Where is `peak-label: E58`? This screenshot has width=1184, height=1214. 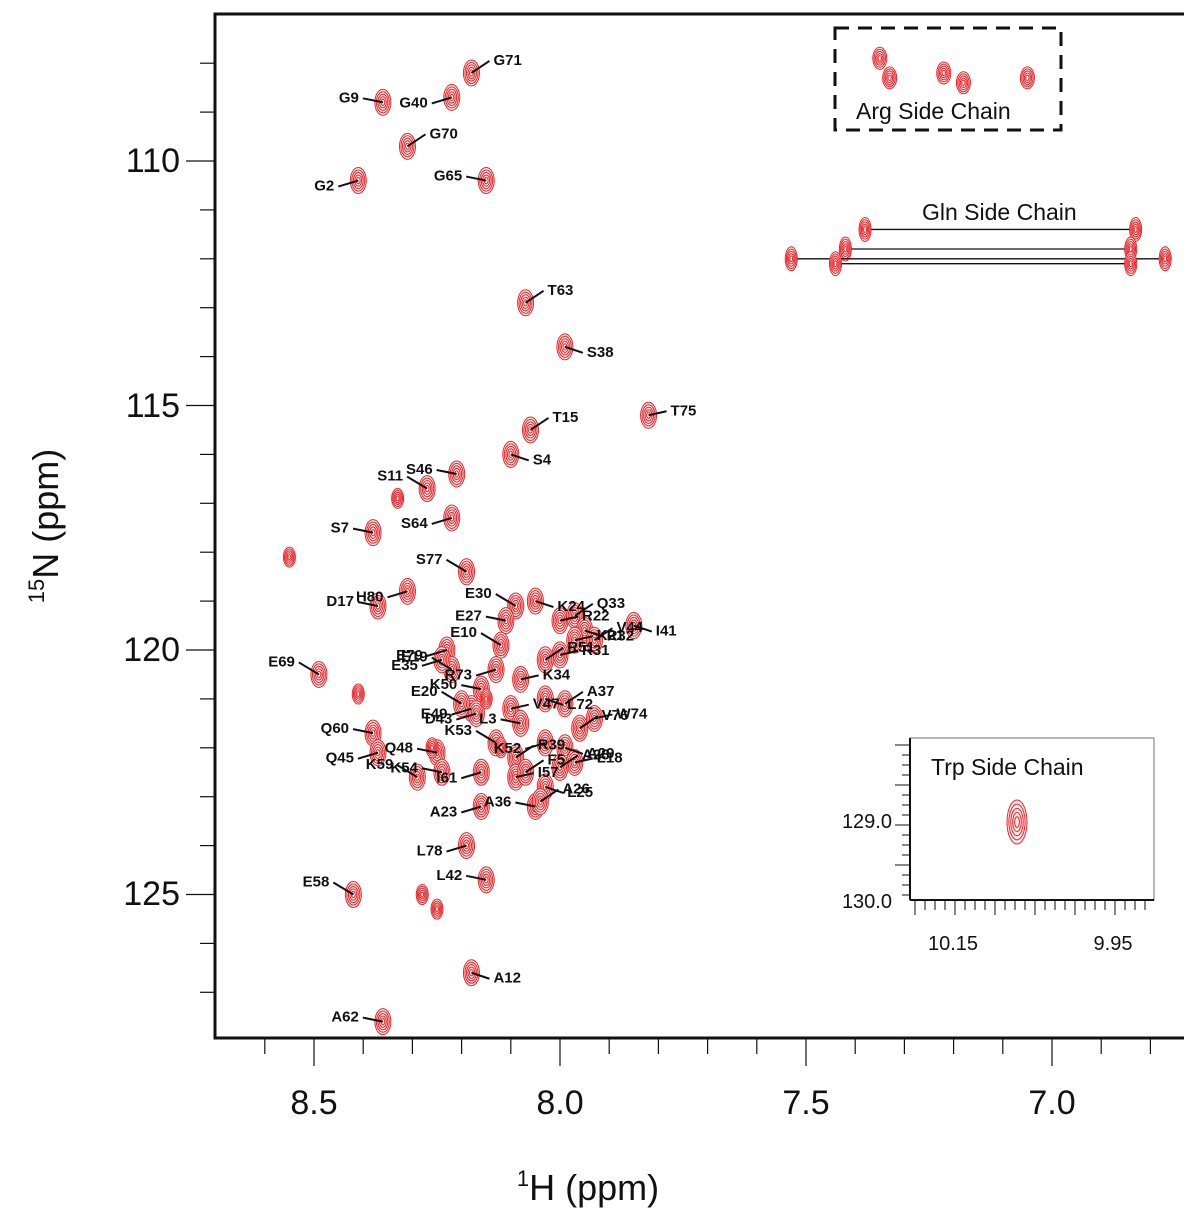 peak-label: E58 is located at coordinates (316, 882).